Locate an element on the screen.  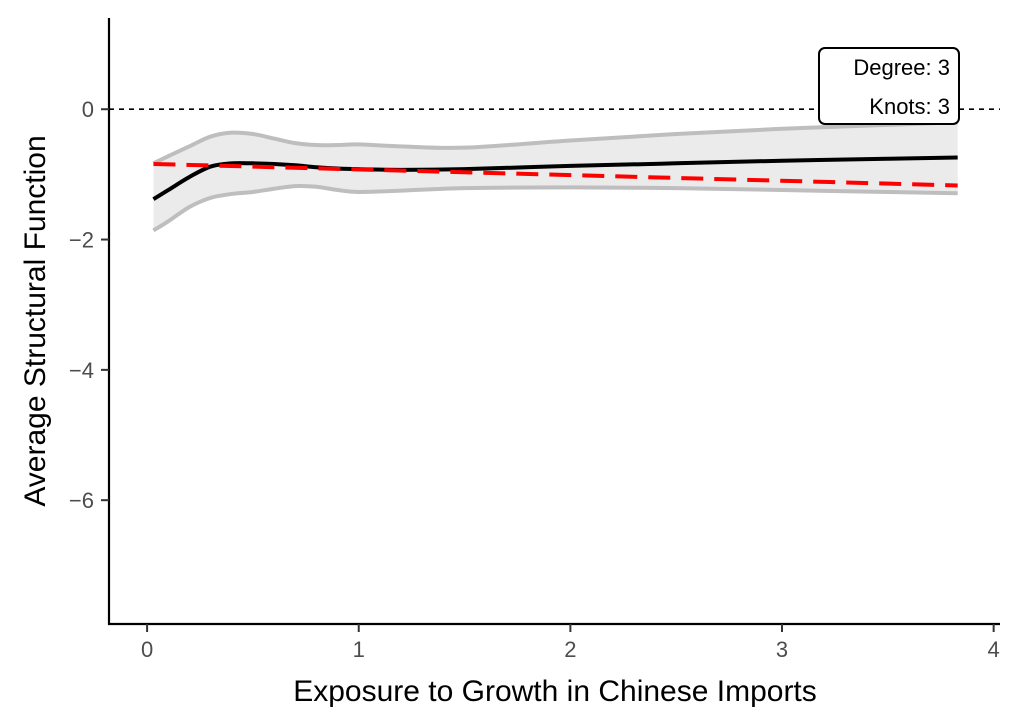
x-axis-title: Exposure to Growth in Chinese Imports is located at coordinates (555, 691).